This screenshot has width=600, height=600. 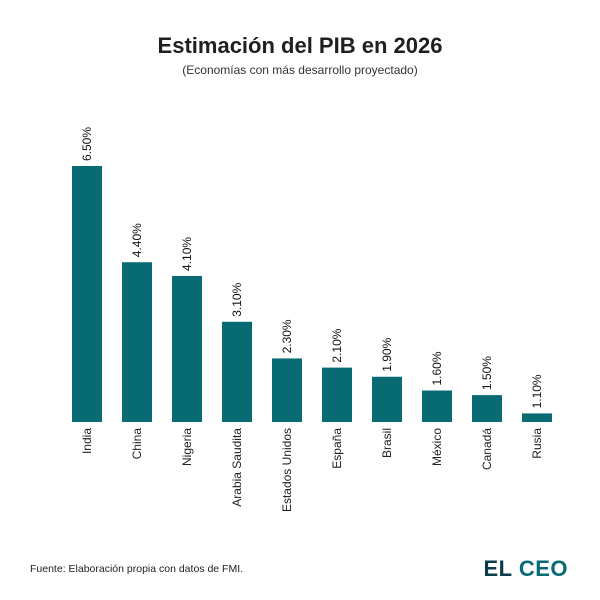 I want to click on chart-title: Estimación del PIB en 2026, so click(x=300, y=45).